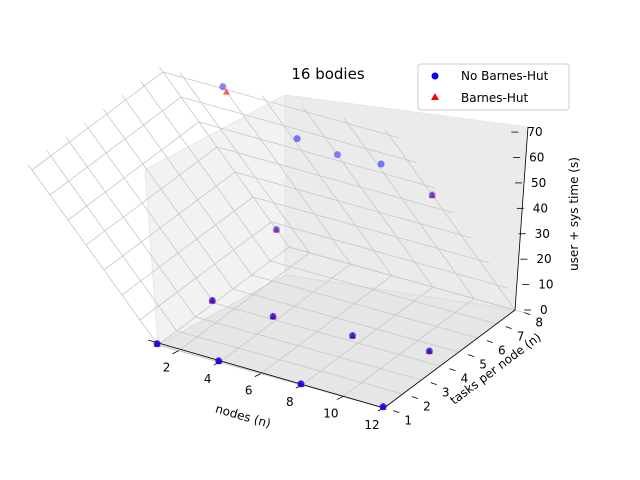  What do you see at coordinates (543, 259) in the screenshot?
I see `z-tick-label: 20` at bounding box center [543, 259].